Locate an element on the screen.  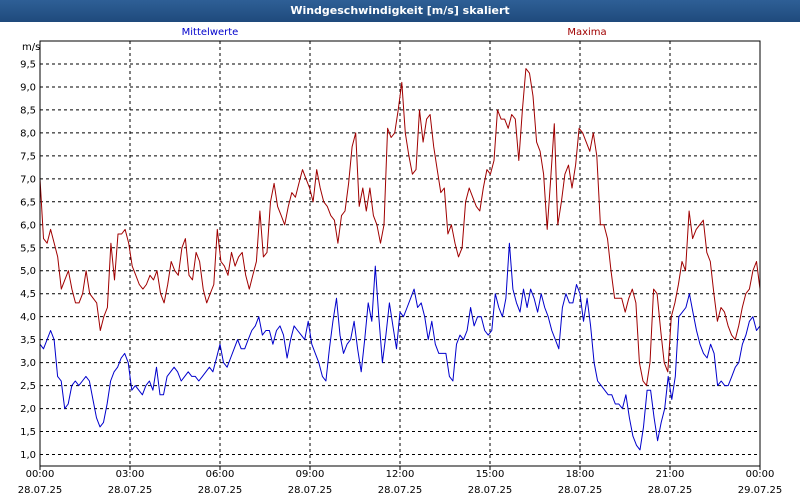
y-tick-label: 1,5 is located at coordinates (28, 432).